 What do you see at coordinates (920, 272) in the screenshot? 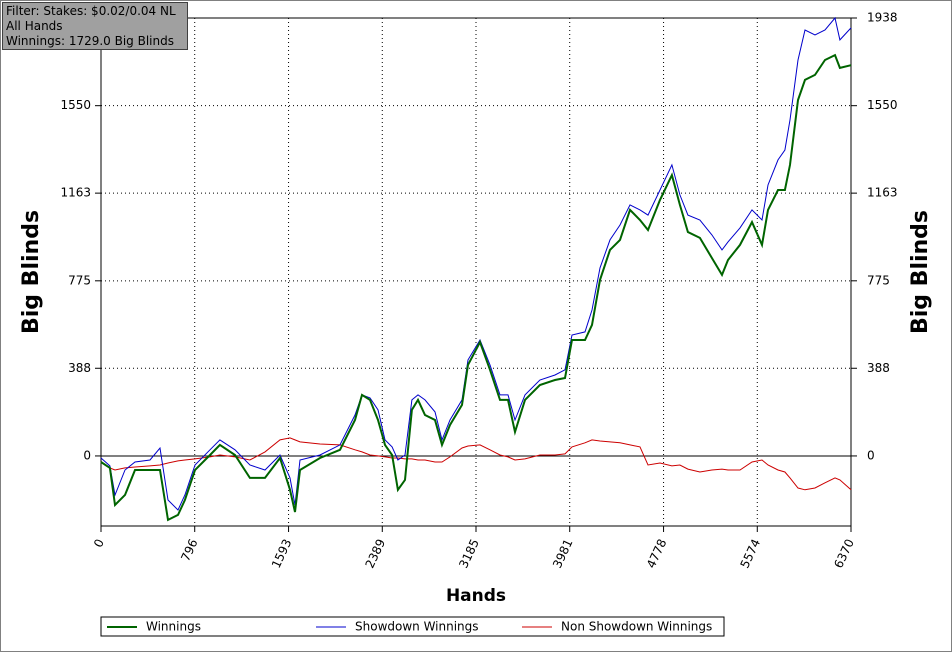
I see `y2-axis-title: Big Blinds` at bounding box center [920, 272].